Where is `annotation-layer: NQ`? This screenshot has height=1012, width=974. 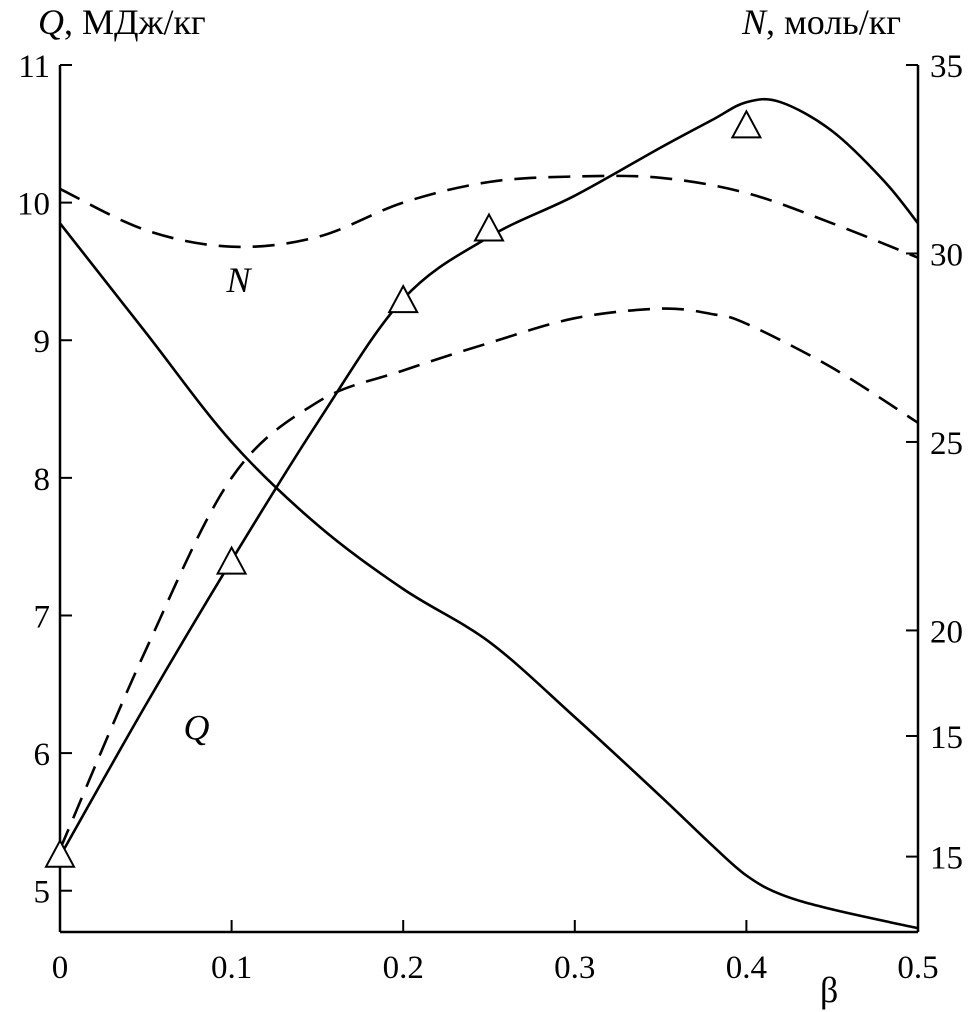 annotation-layer: NQ is located at coordinates (218, 503).